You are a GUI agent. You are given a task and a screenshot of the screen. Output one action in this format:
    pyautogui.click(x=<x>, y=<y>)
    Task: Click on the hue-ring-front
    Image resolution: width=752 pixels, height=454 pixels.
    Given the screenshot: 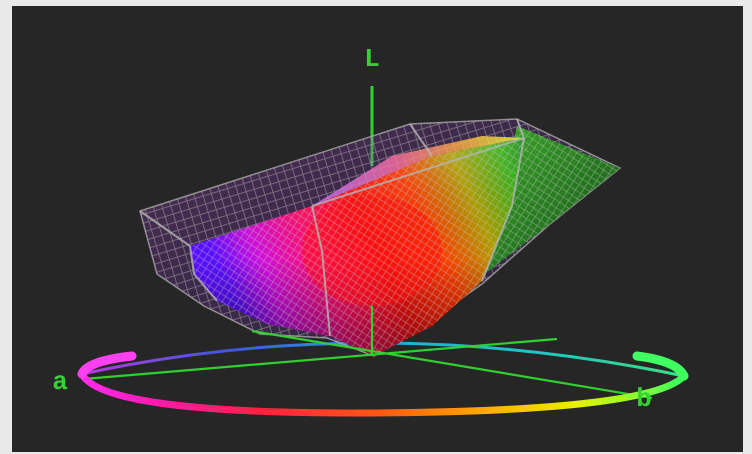 What is the action you would take?
    pyautogui.click(x=383, y=393)
    